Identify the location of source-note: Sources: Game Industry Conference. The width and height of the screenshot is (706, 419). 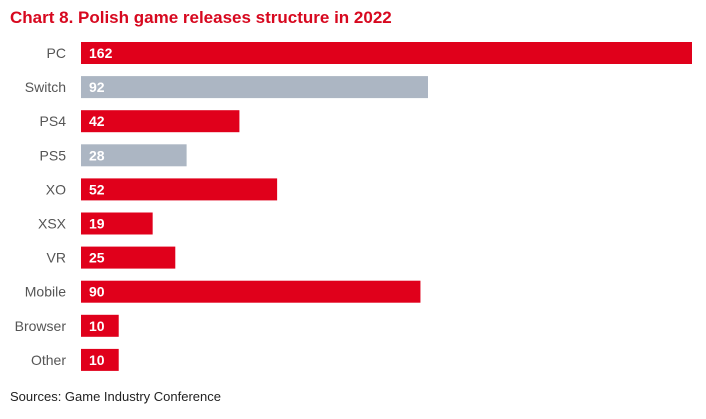
(115, 396).